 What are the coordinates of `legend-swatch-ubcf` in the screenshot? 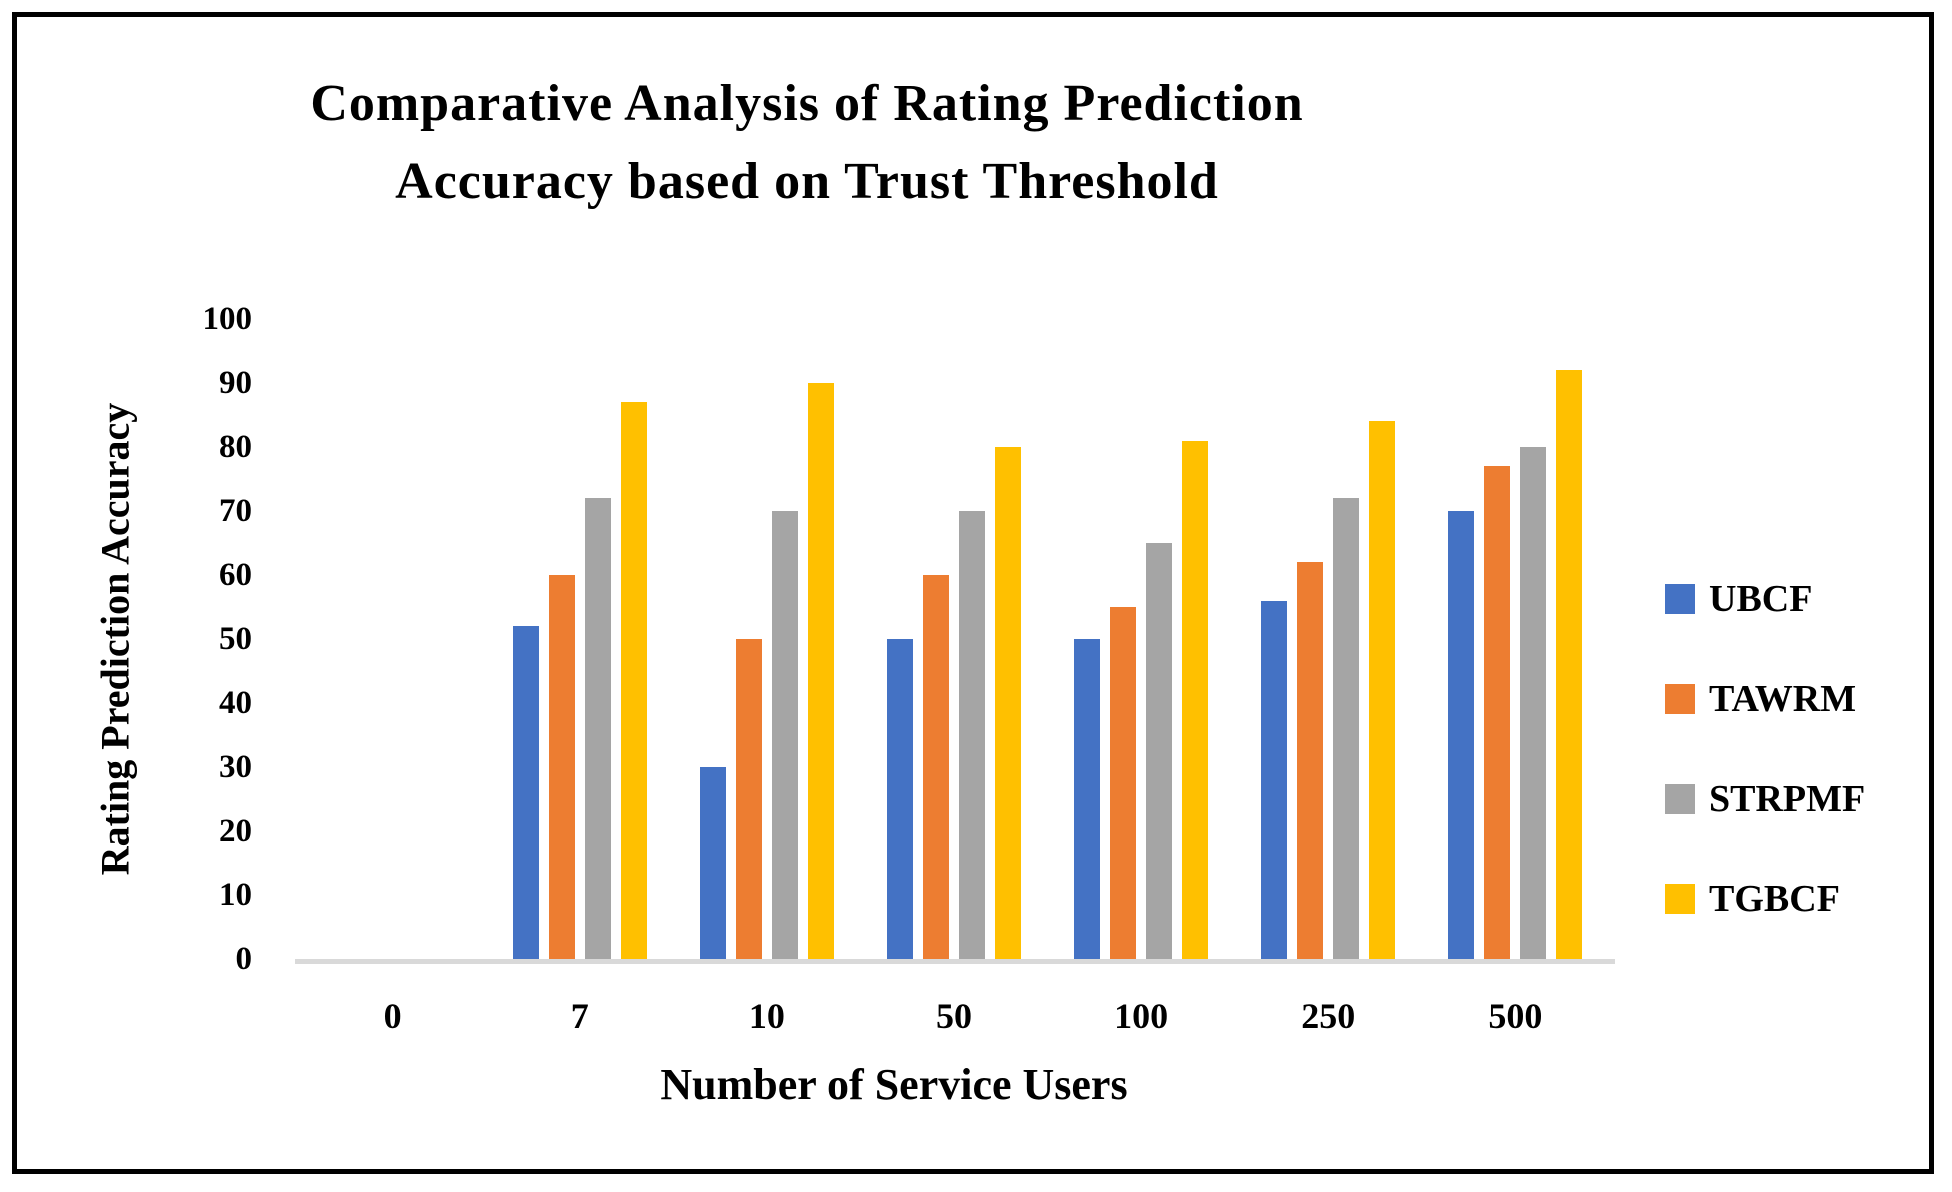 It's located at (1680, 599).